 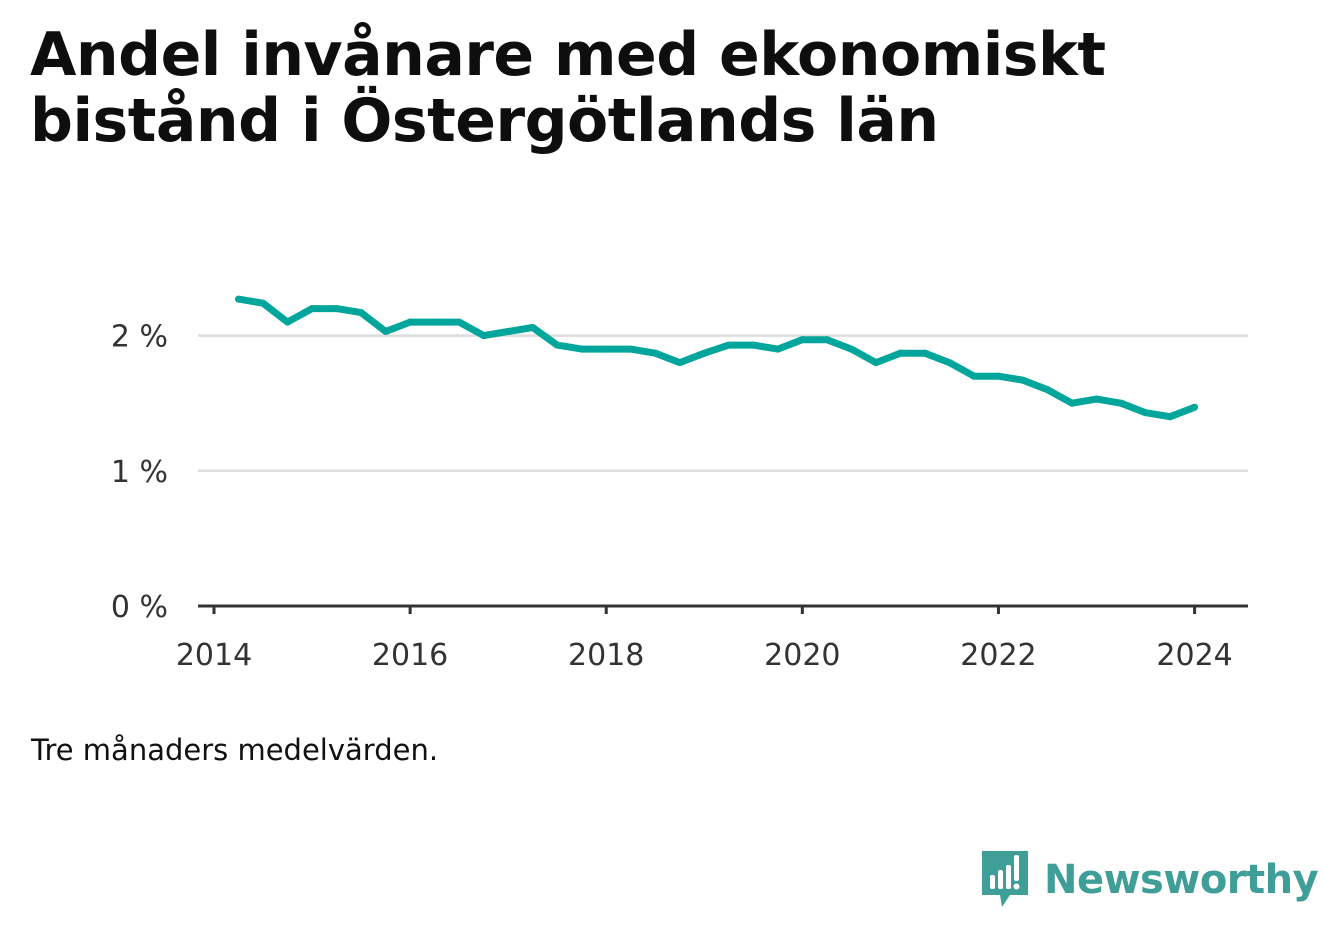 What do you see at coordinates (1194, 655) in the screenshot?
I see `x-tick-label: 2024` at bounding box center [1194, 655].